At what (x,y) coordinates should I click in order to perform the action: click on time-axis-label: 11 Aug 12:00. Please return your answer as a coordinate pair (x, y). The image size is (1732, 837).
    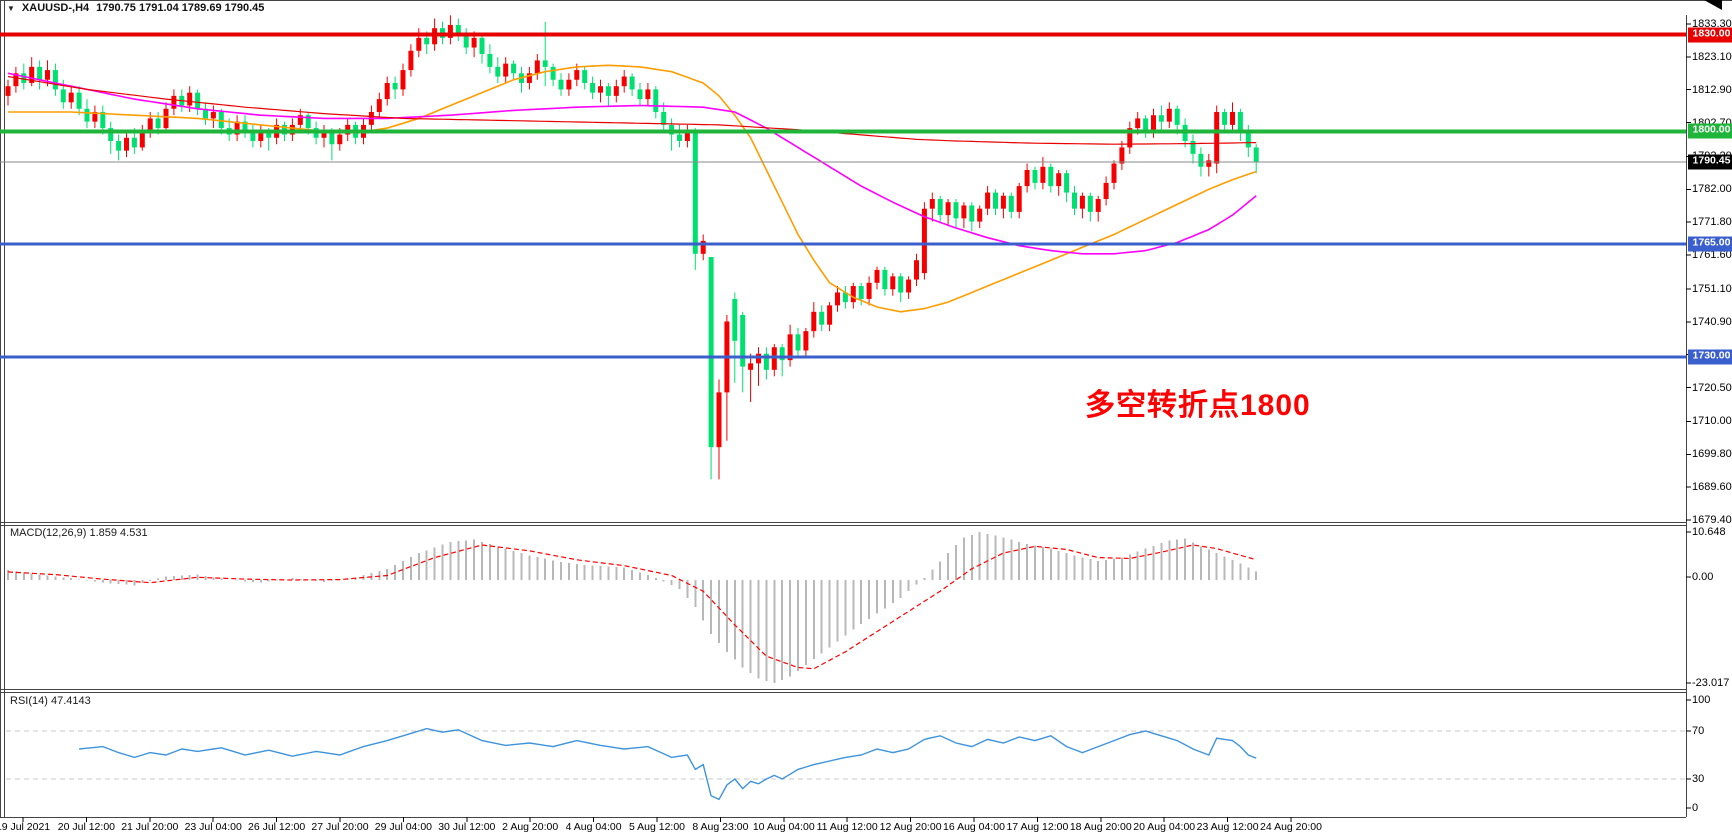
    Looking at the image, I should click on (847, 827).